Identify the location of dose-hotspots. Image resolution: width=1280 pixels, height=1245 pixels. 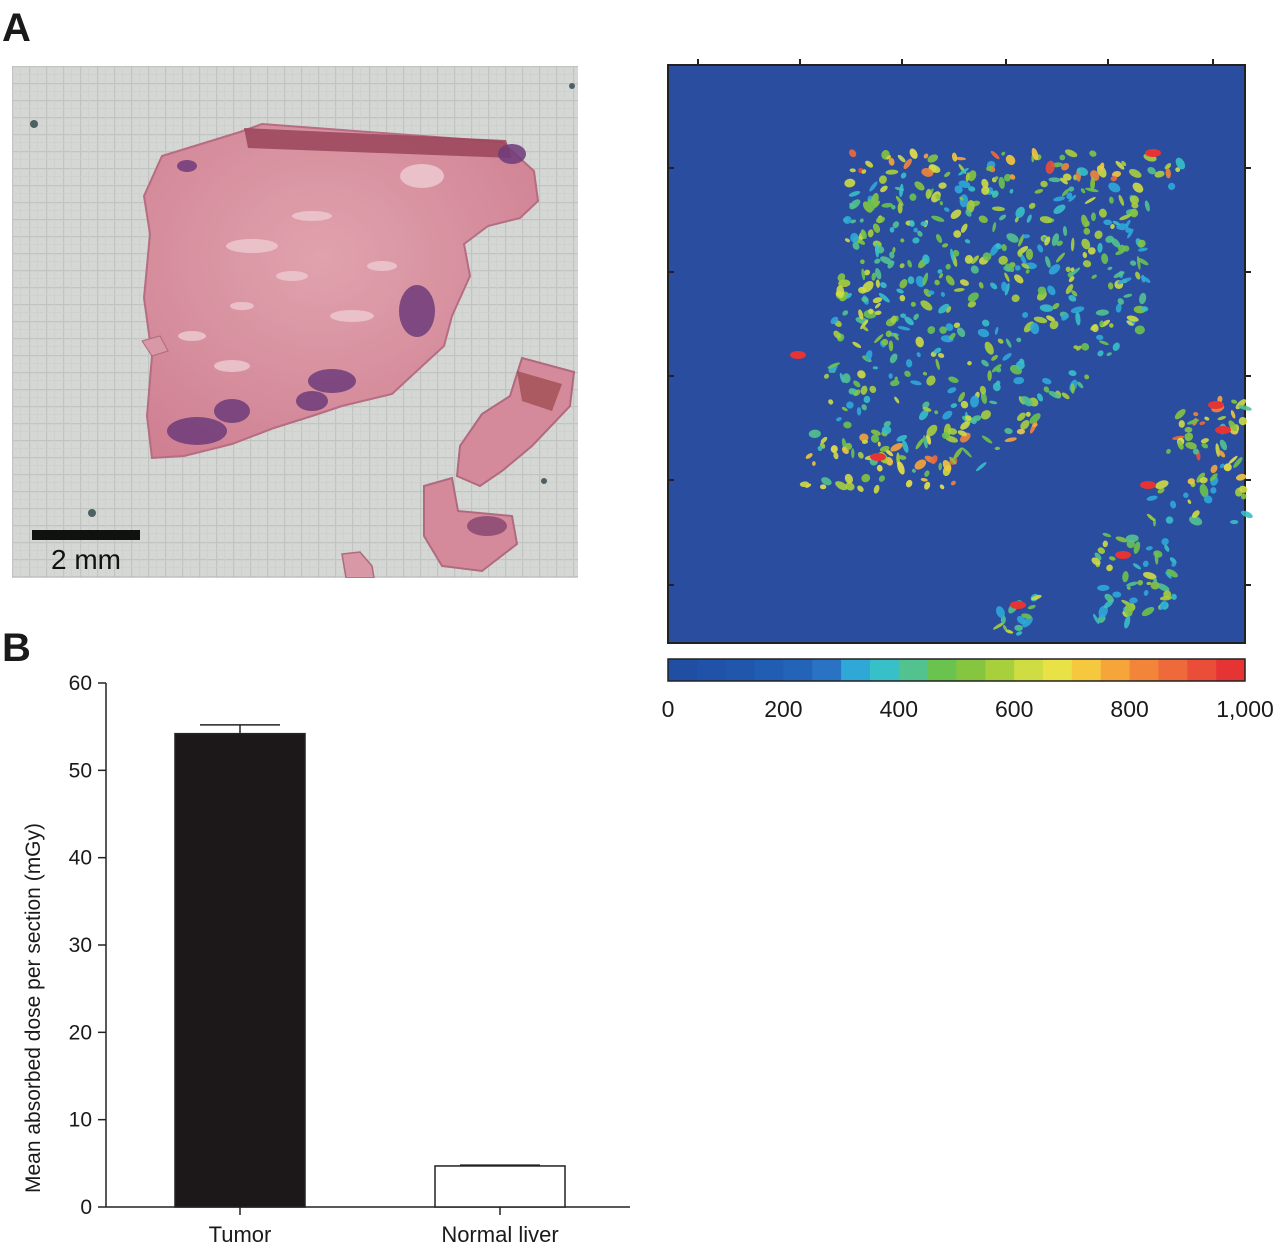
(1021, 391).